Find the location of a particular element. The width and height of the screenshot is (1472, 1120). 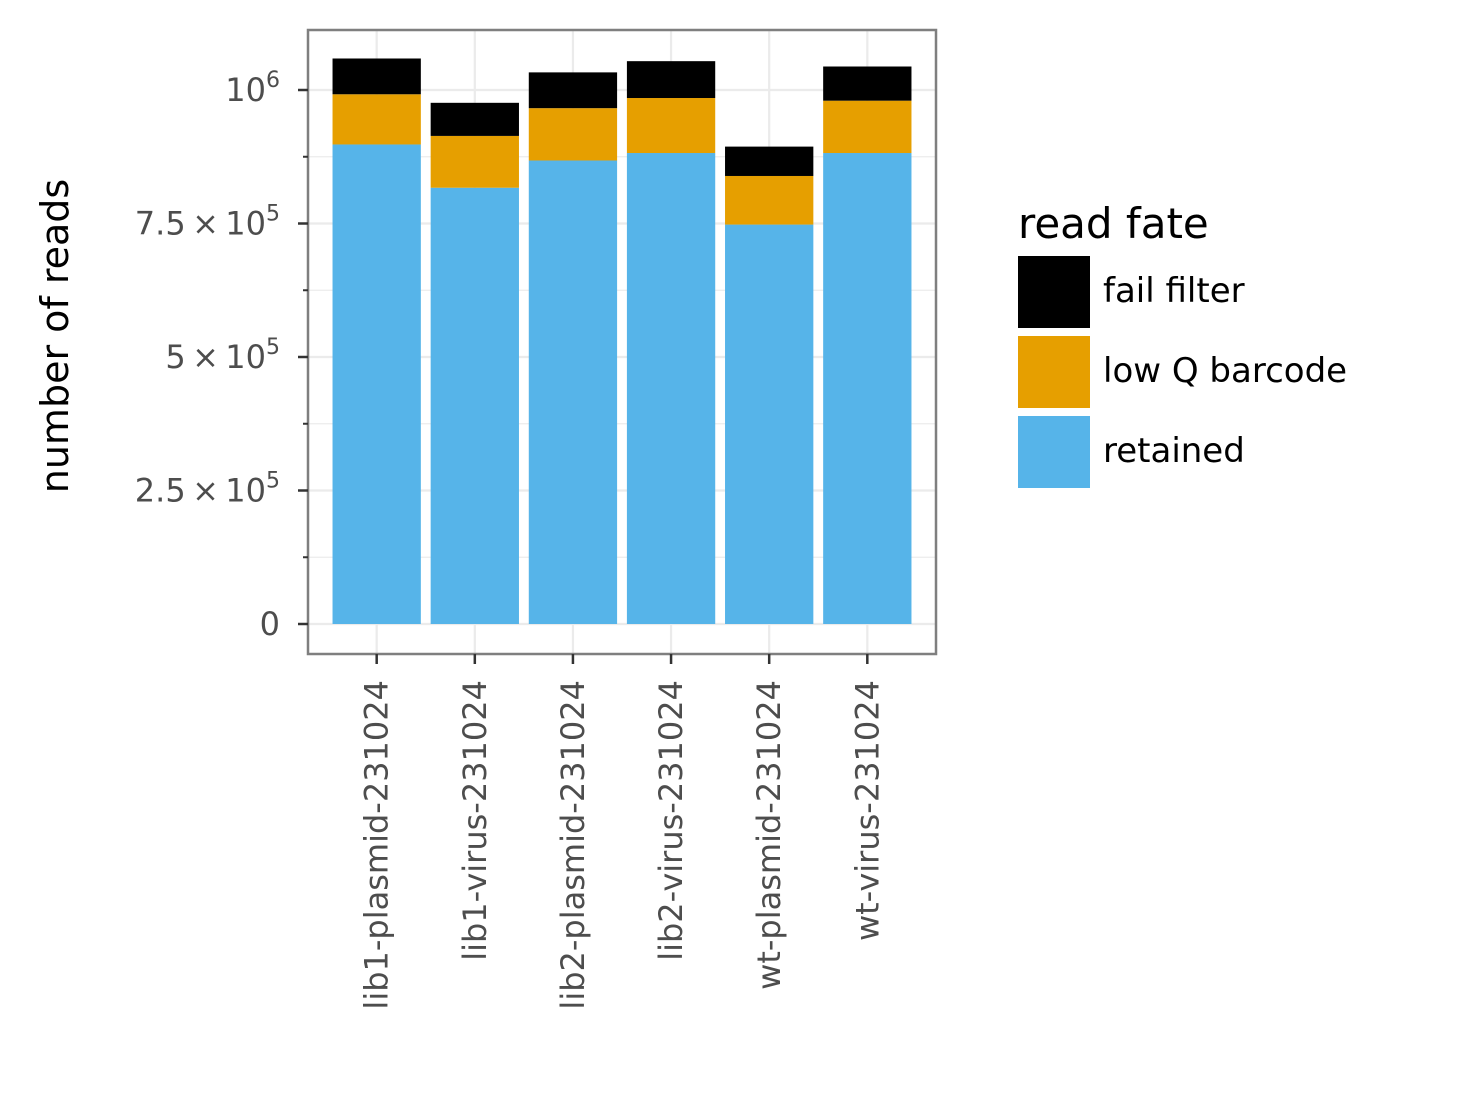

y-tick-label: 2.5 × 105 is located at coordinates (207, 489).